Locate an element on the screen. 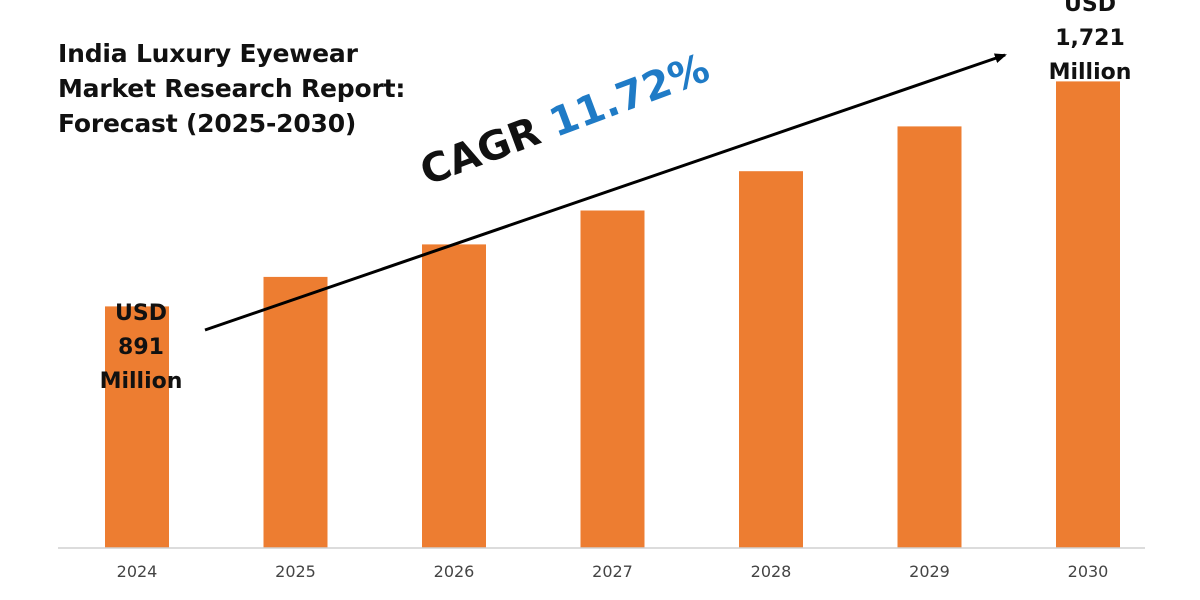 This screenshot has width=1200, height=600. x-tick-label-2027: 2027 is located at coordinates (612, 571).